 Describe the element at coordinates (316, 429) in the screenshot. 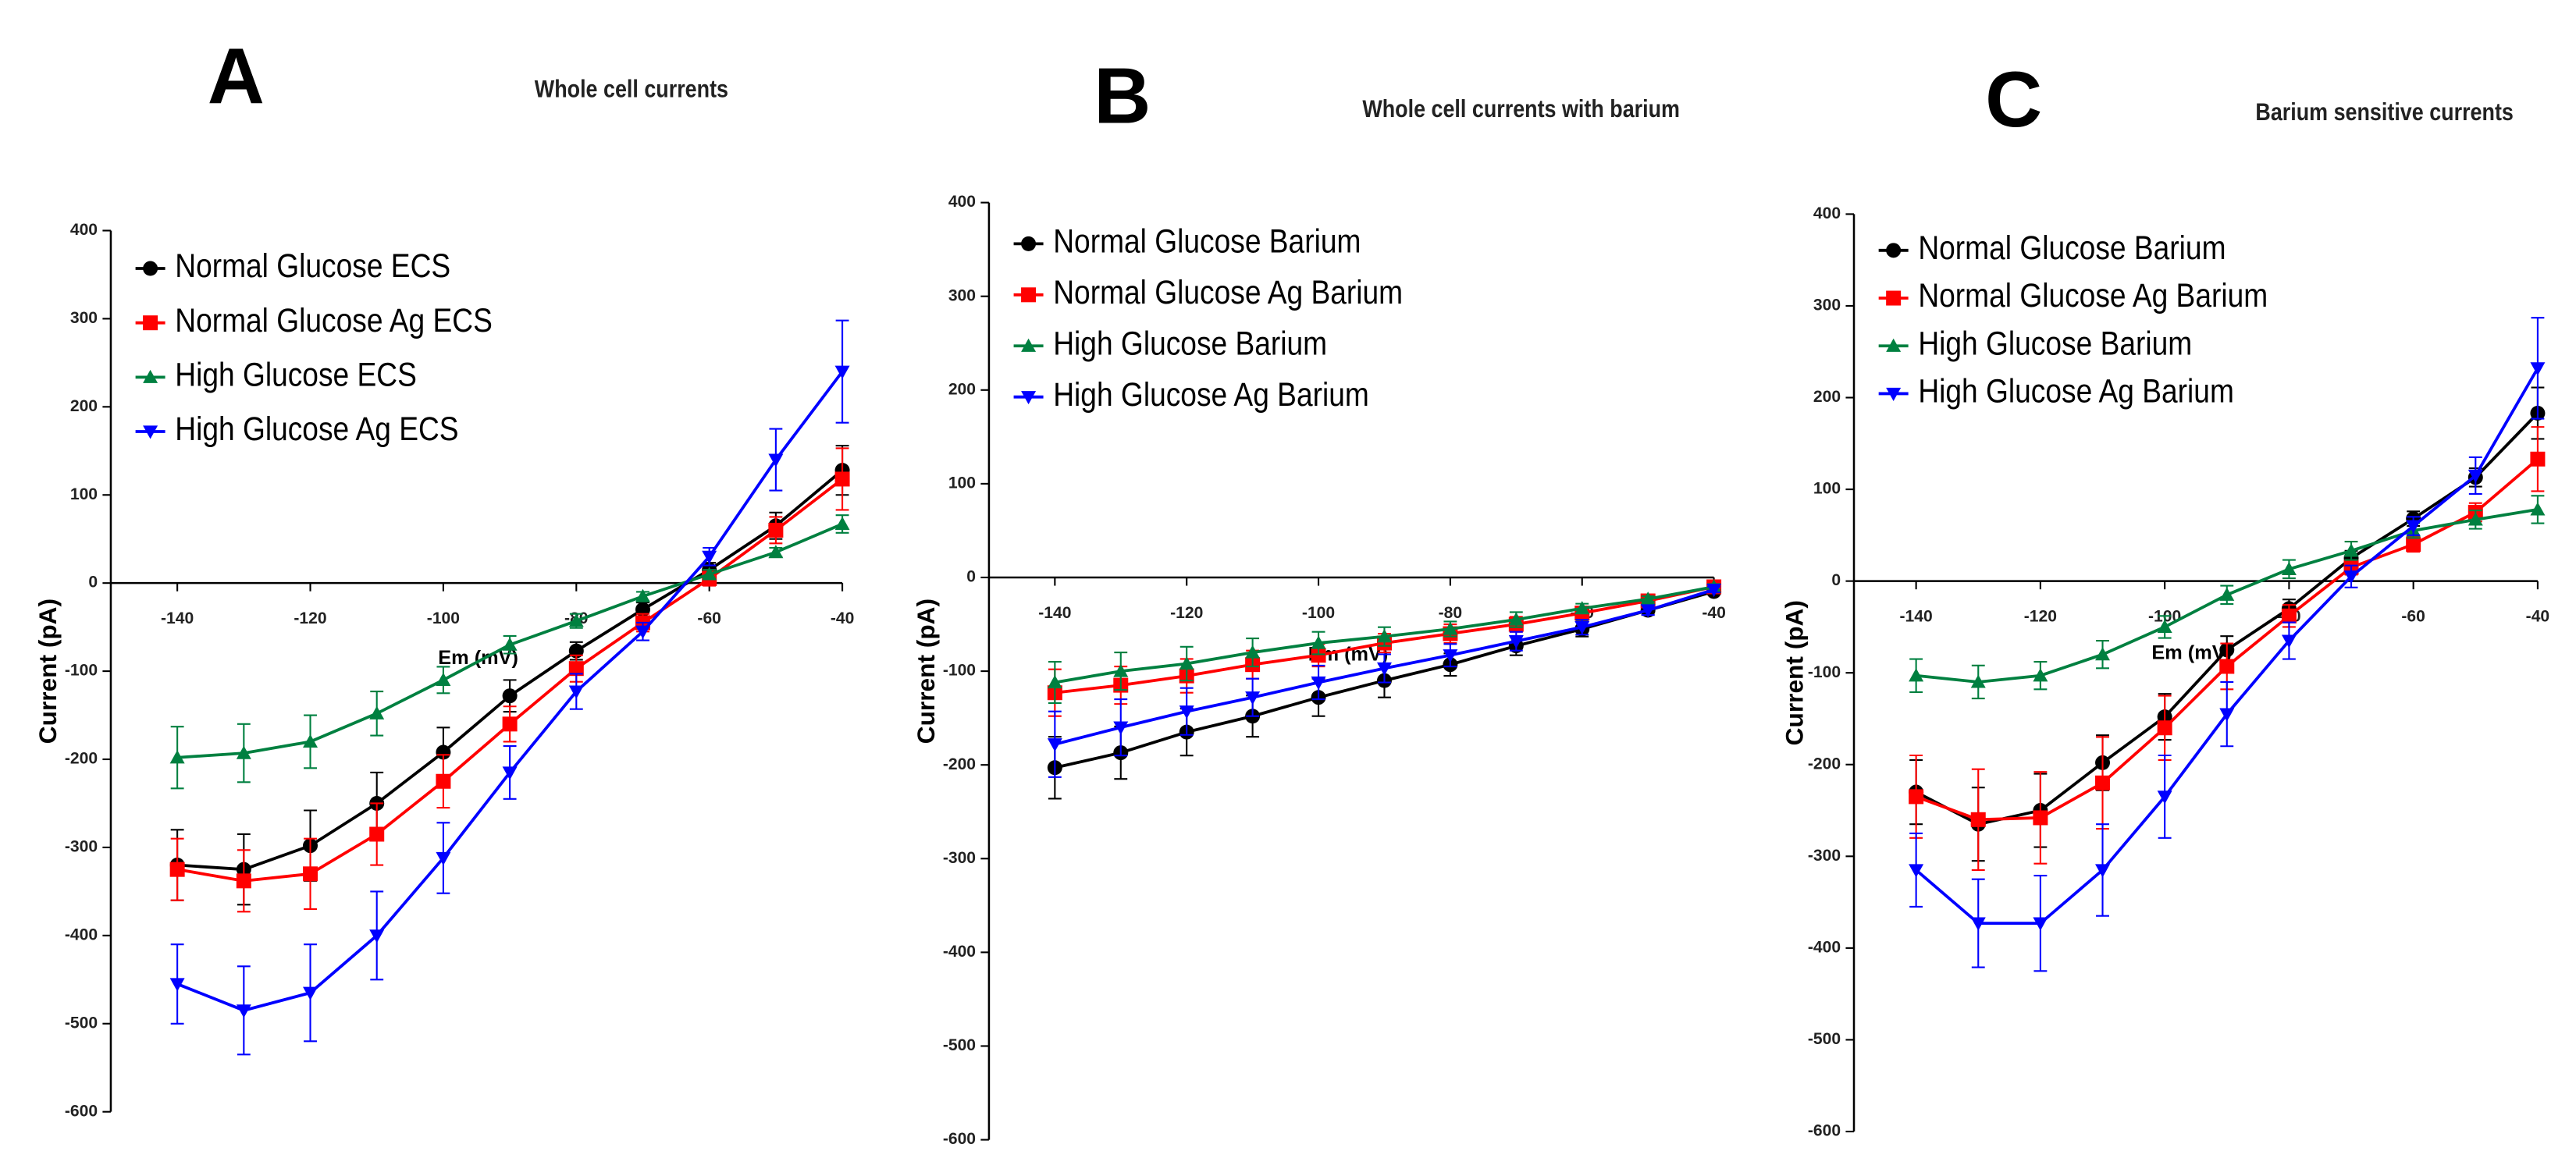

I see `legend-label: High Glucose Ag ECS` at that location.